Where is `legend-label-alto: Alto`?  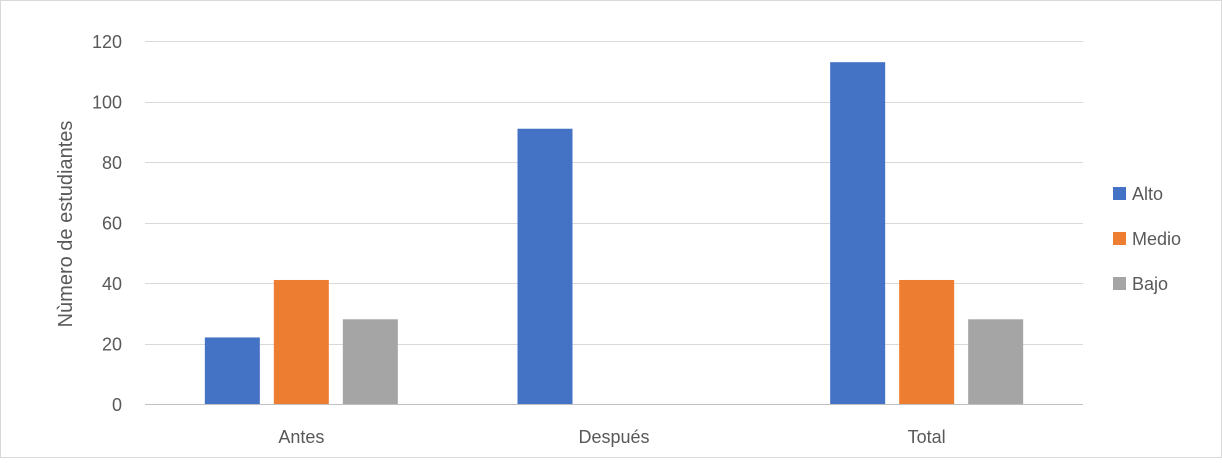
legend-label-alto: Alto is located at coordinates (1147, 194).